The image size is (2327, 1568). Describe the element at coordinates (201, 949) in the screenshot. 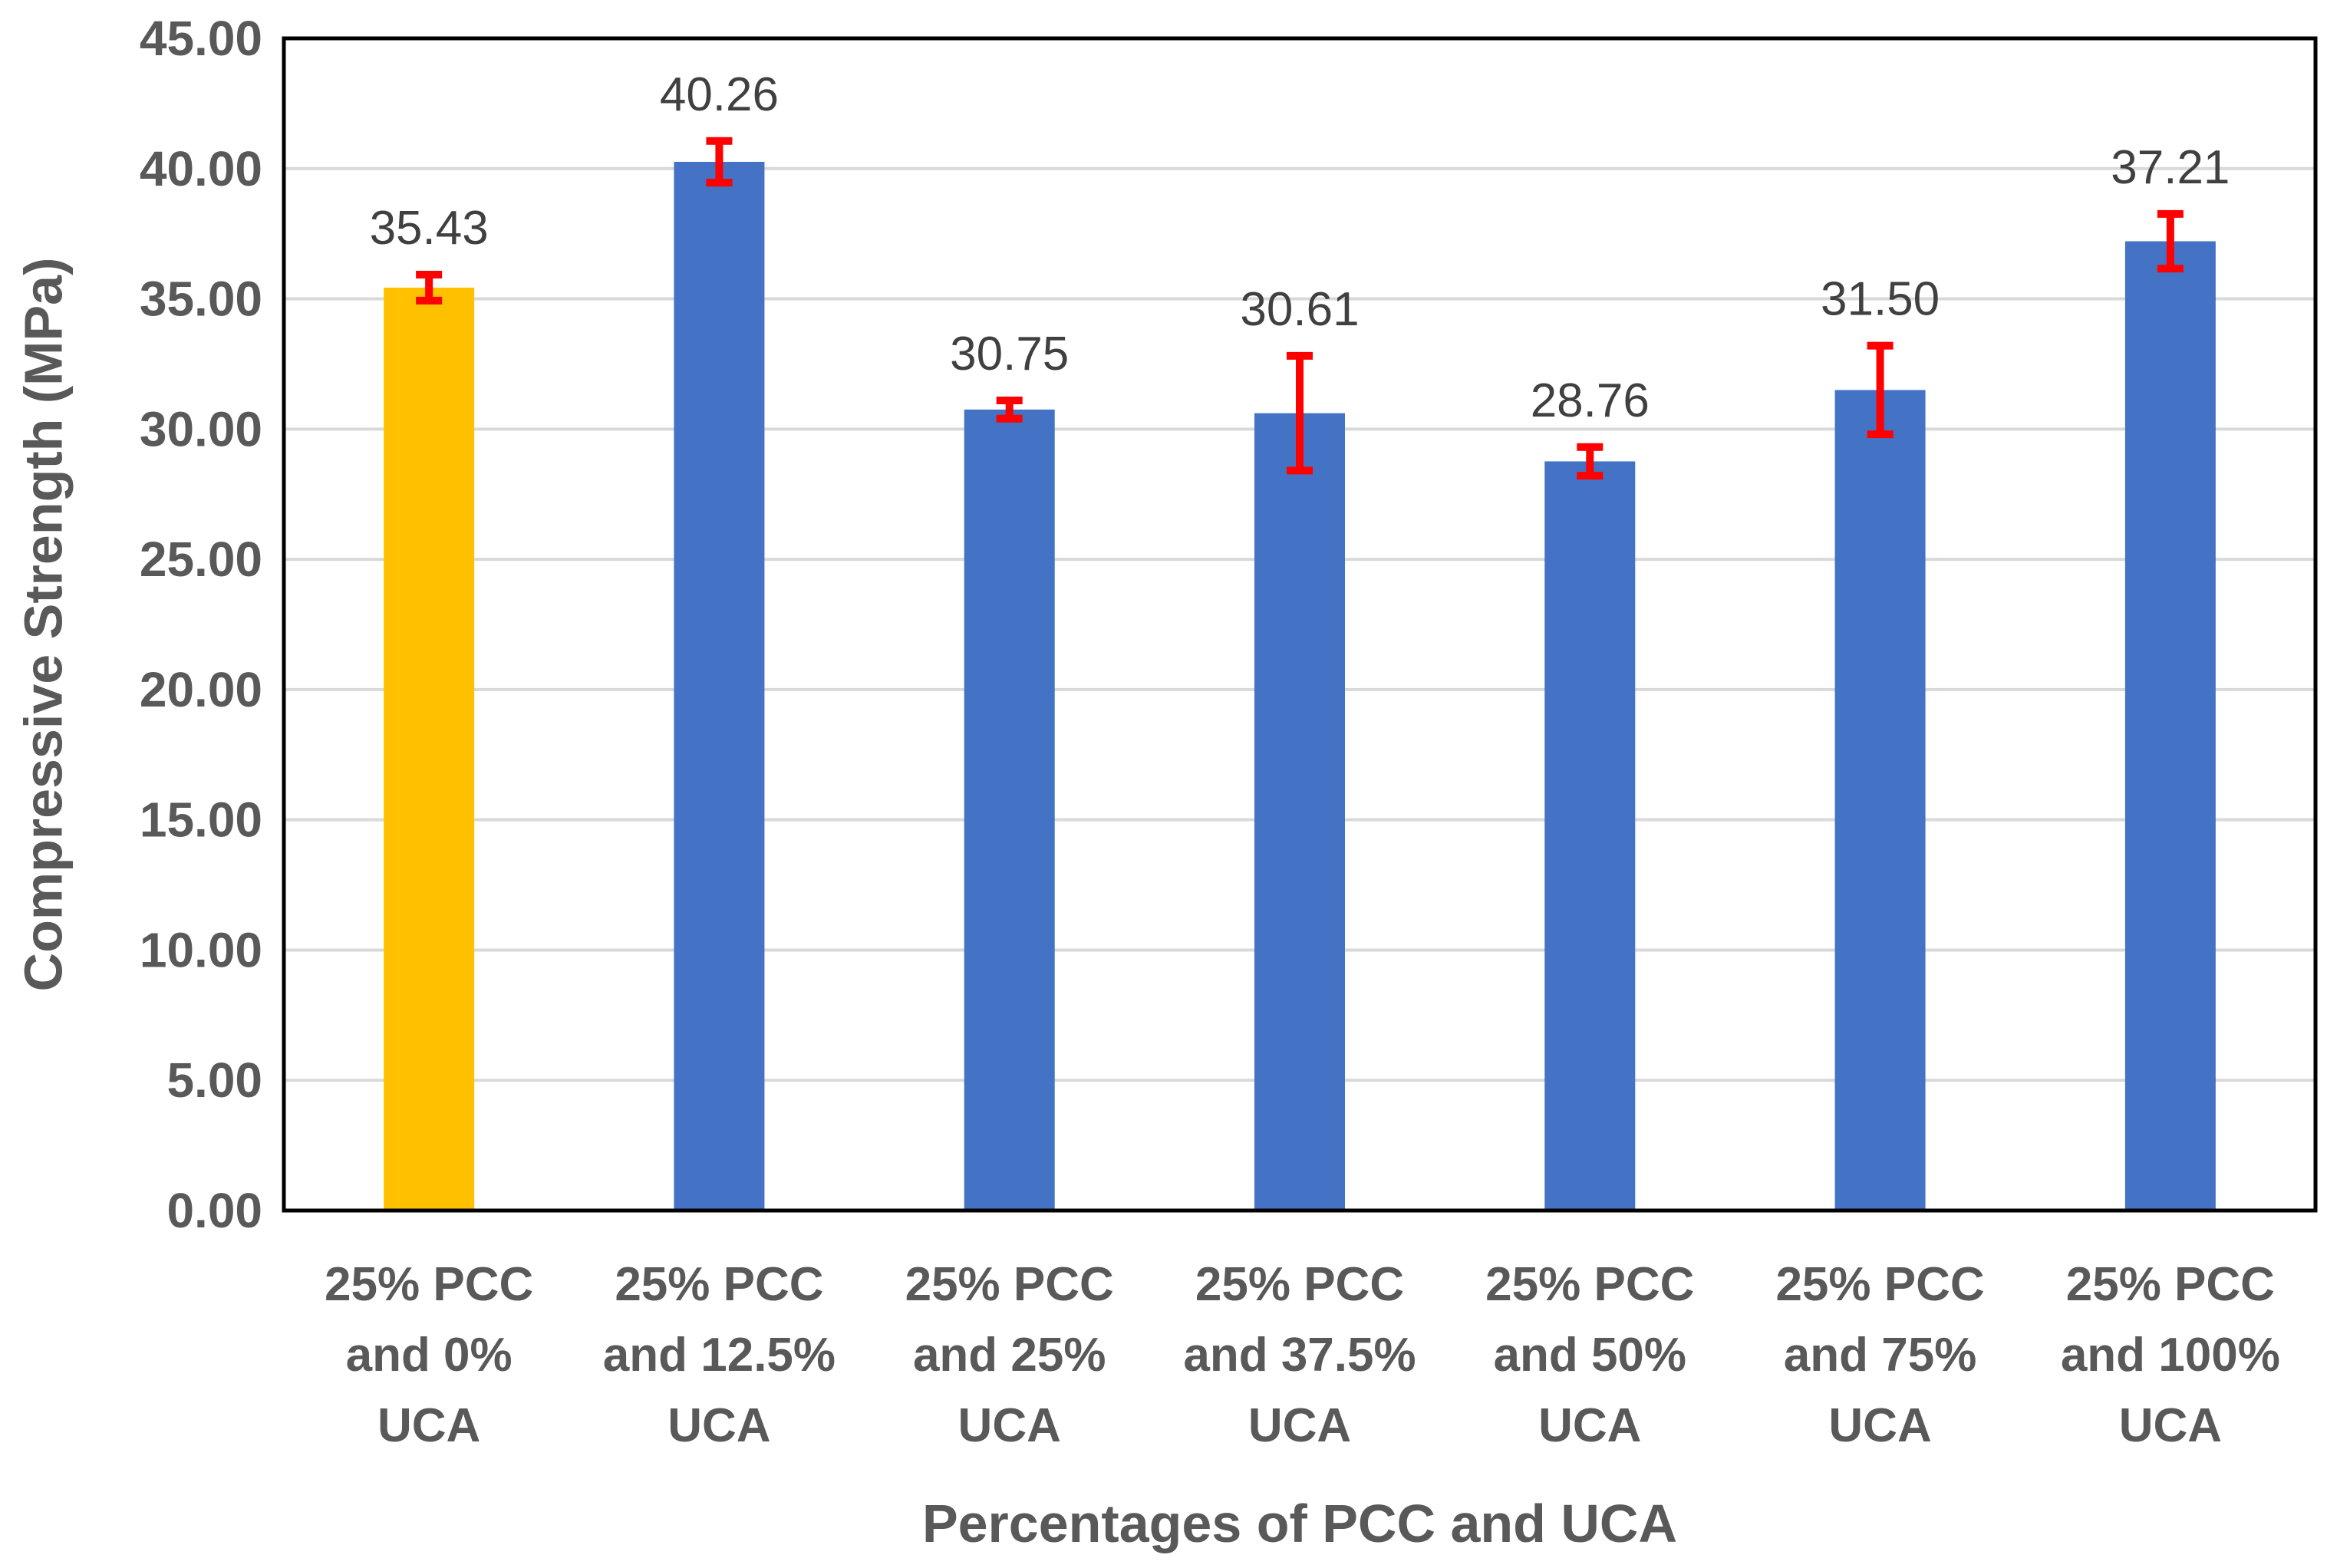

I see `y-tick-label: 10.00` at that location.